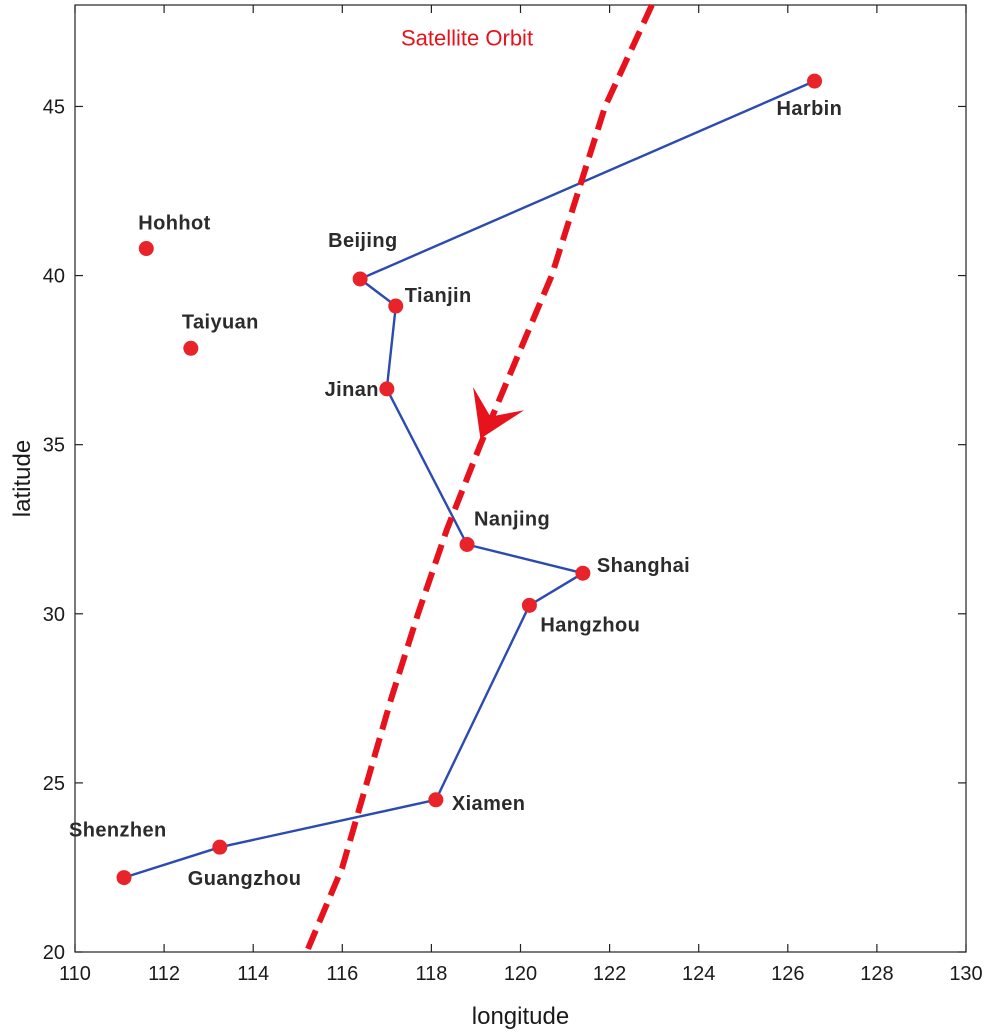 The width and height of the screenshot is (993, 1036). I want to click on city-label: Xiamen, so click(489, 804).